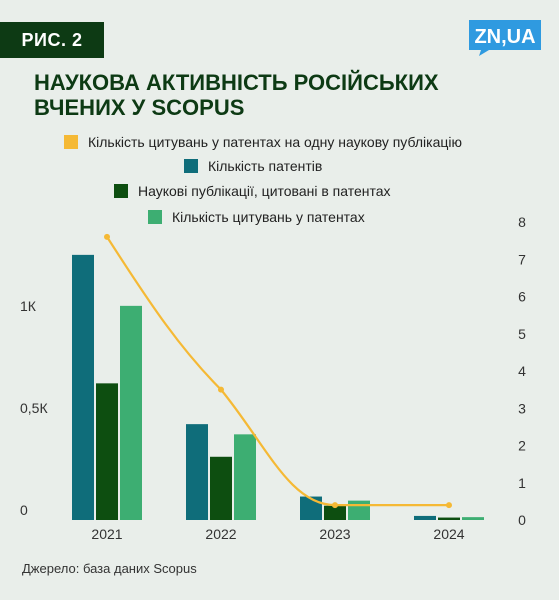  What do you see at coordinates (107, 236) in the screenshot?
I see `line-point-2021` at bounding box center [107, 236].